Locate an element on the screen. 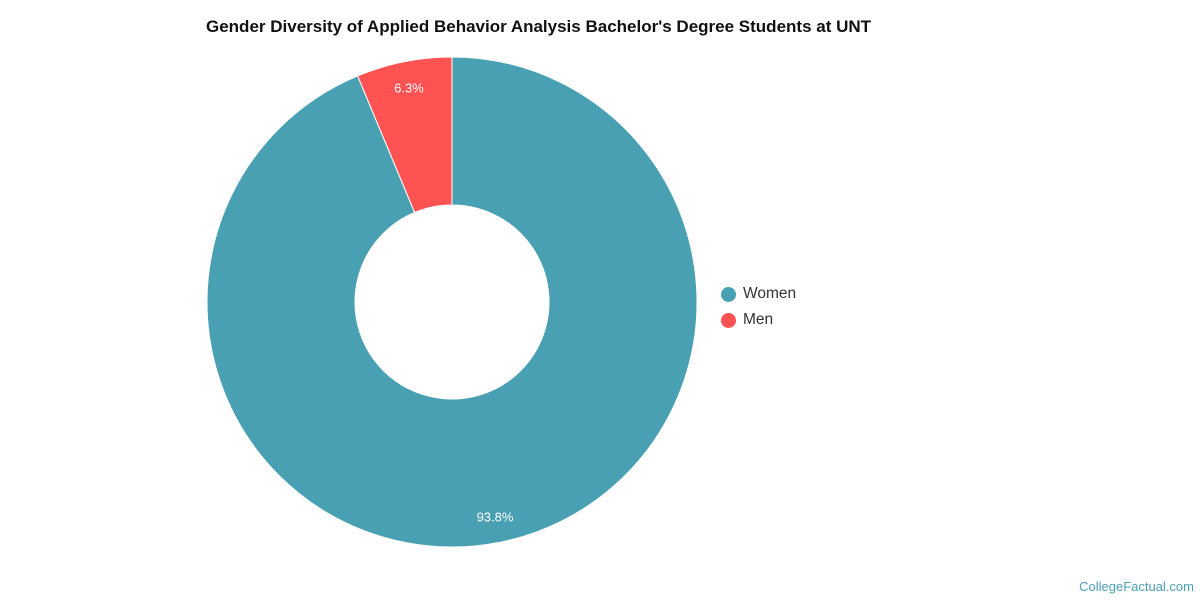 The image size is (1200, 600). legend-label-men: Men is located at coordinates (758, 319).